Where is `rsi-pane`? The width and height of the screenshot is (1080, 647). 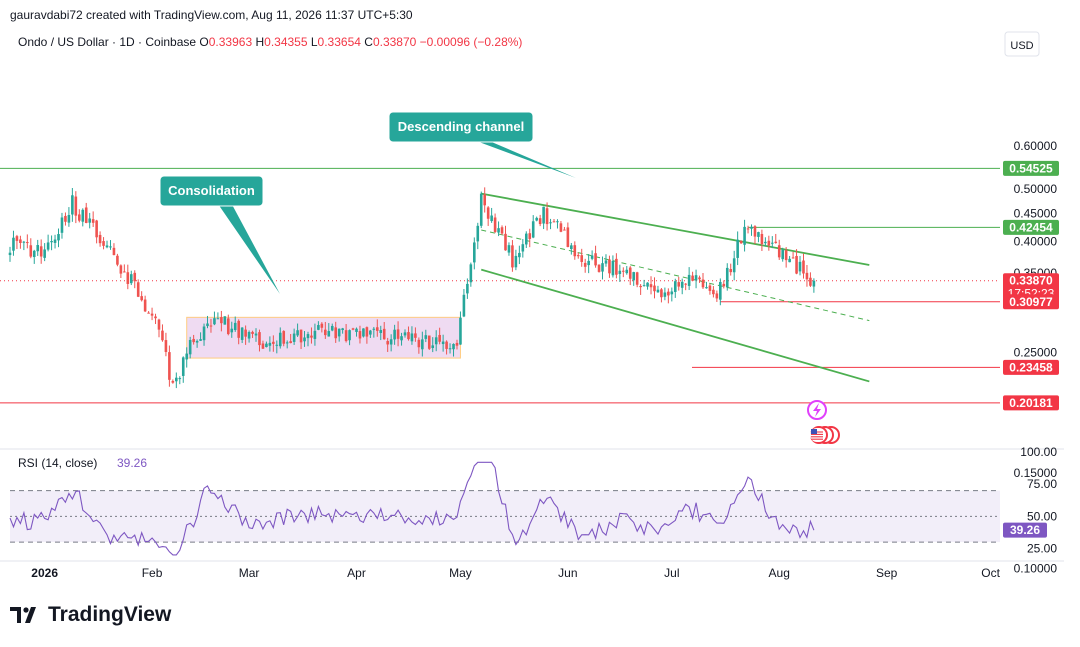 rsi-pane is located at coordinates (504, 508).